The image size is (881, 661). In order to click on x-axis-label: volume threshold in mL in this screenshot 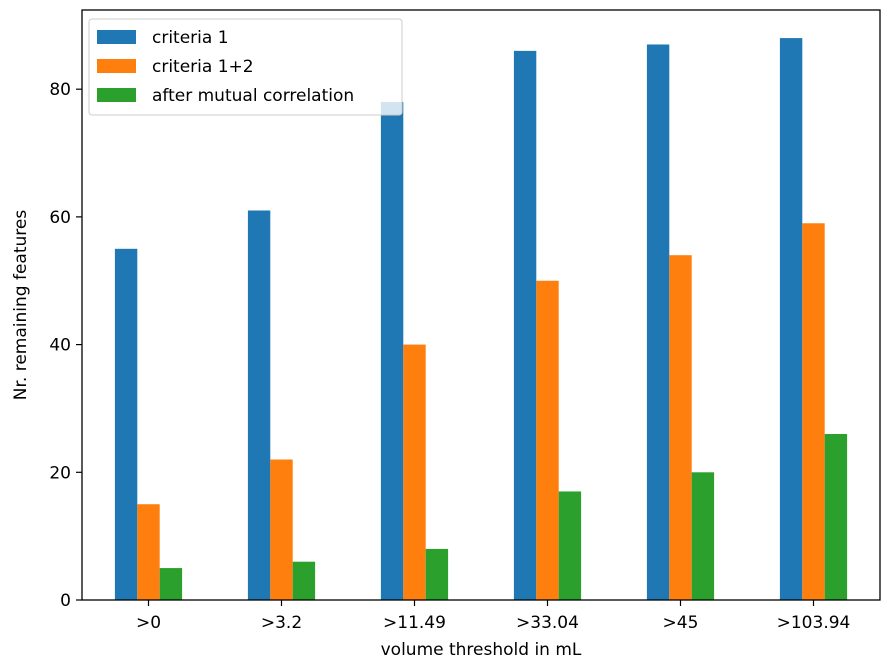, I will do `click(481, 650)`.